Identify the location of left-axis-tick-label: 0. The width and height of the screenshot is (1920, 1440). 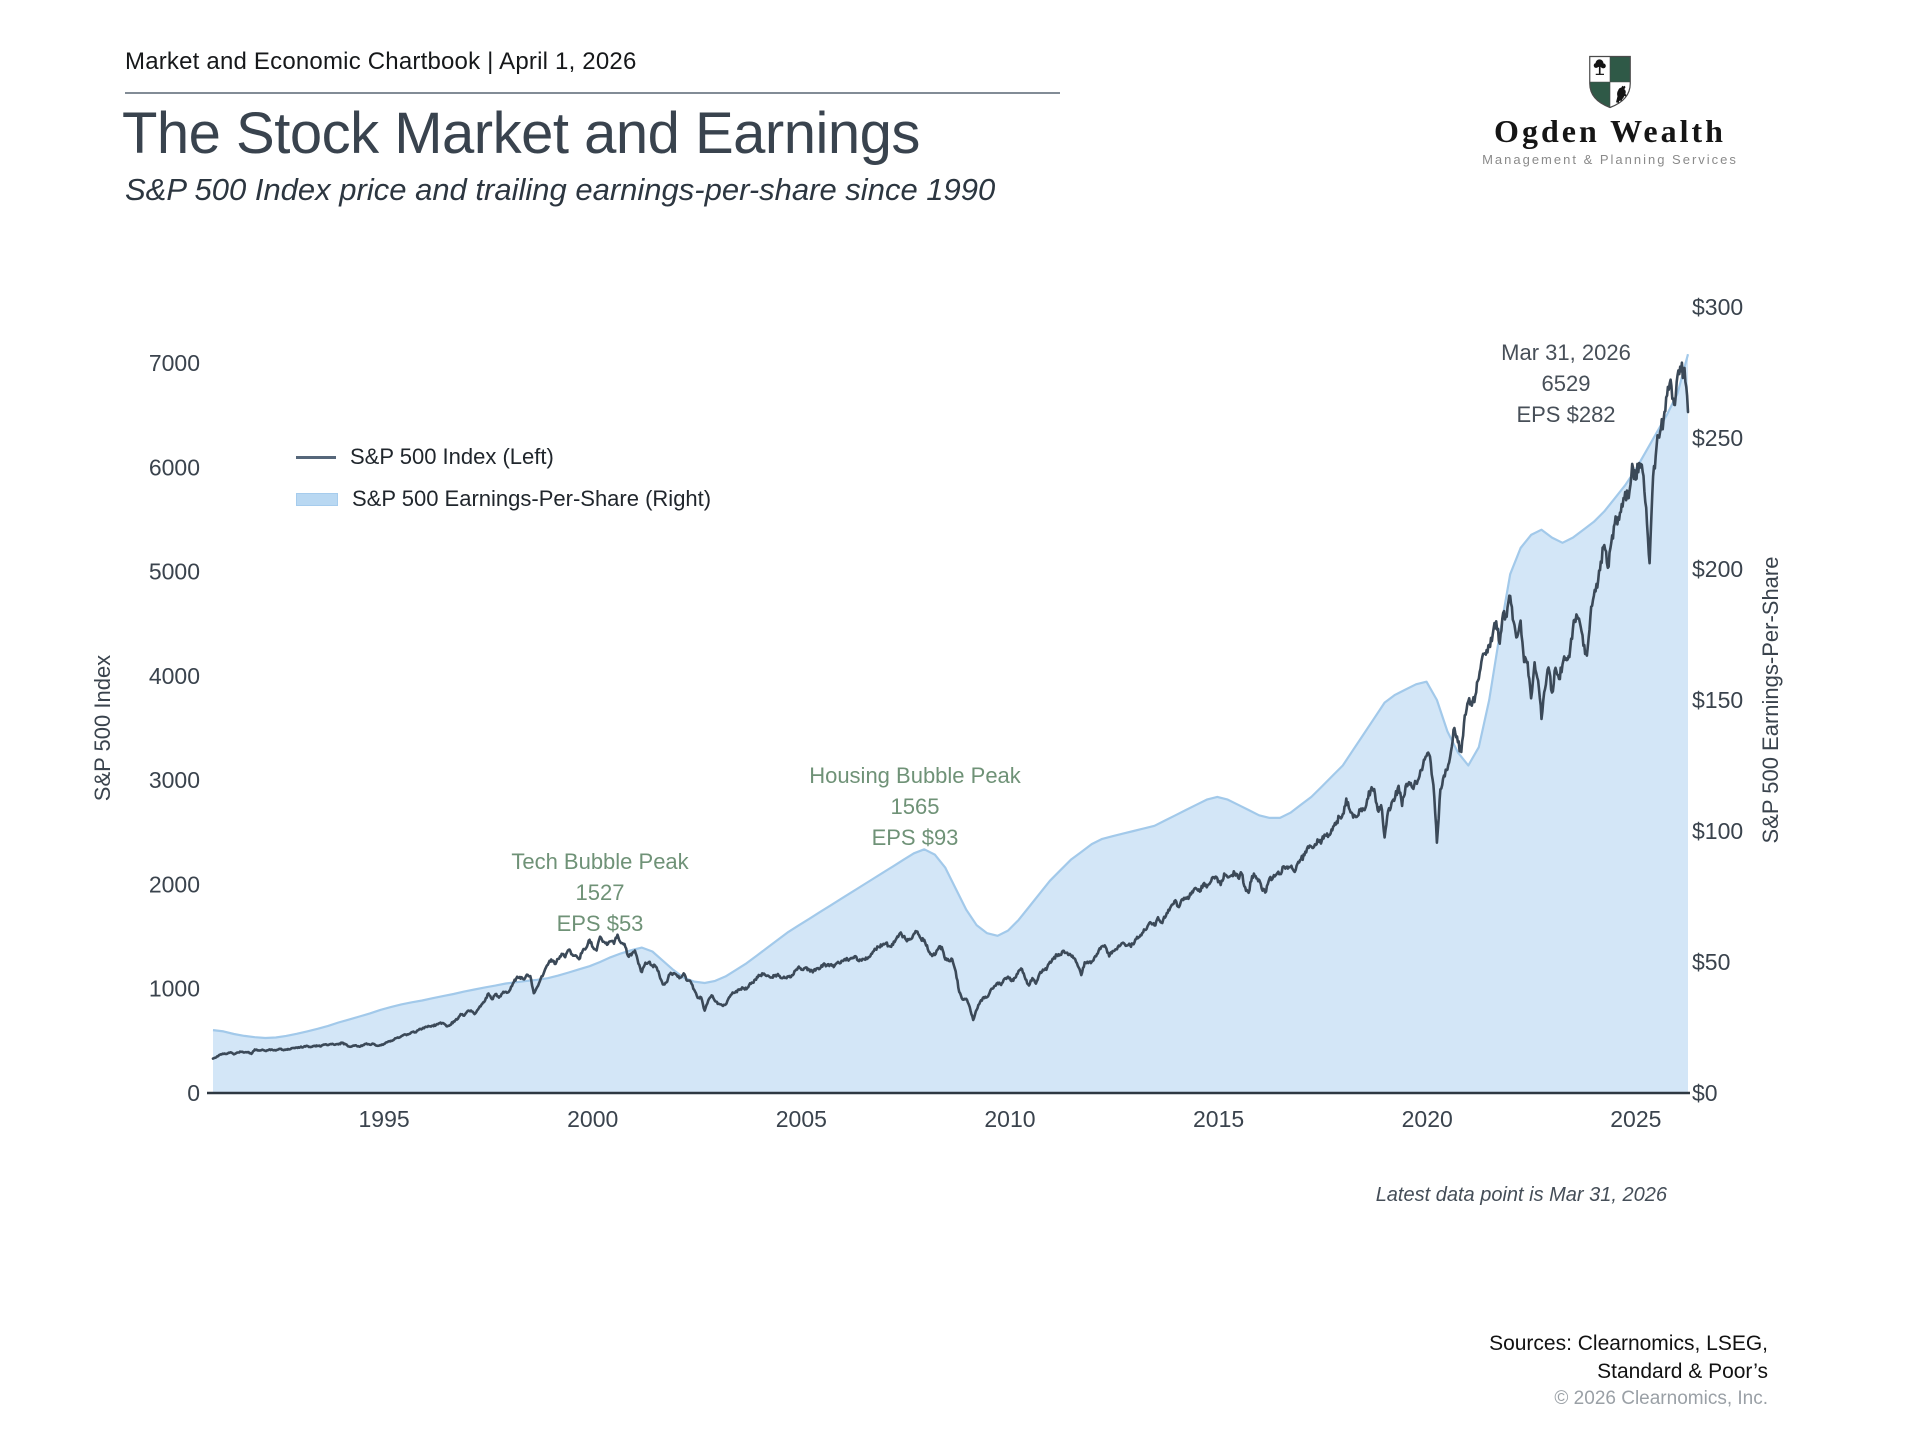
(193, 1093).